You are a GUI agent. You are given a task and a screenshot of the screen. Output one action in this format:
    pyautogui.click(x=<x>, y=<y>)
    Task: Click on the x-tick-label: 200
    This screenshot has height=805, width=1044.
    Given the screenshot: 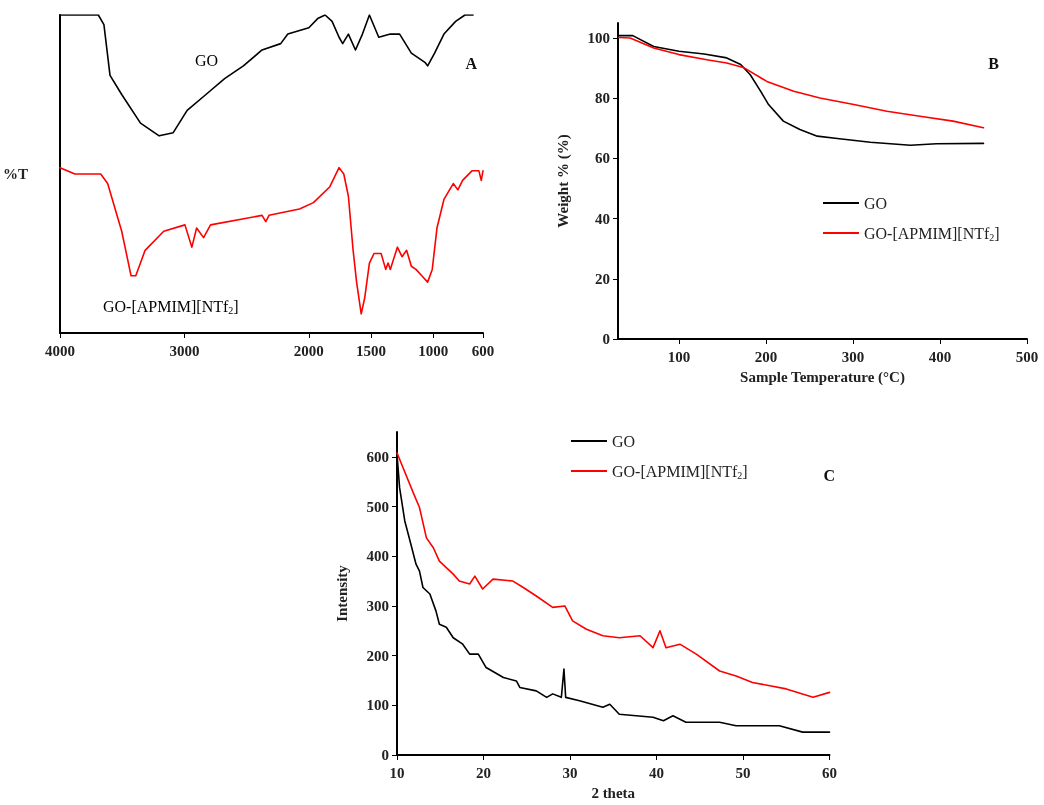 What is the action you would take?
    pyautogui.click(x=766, y=356)
    